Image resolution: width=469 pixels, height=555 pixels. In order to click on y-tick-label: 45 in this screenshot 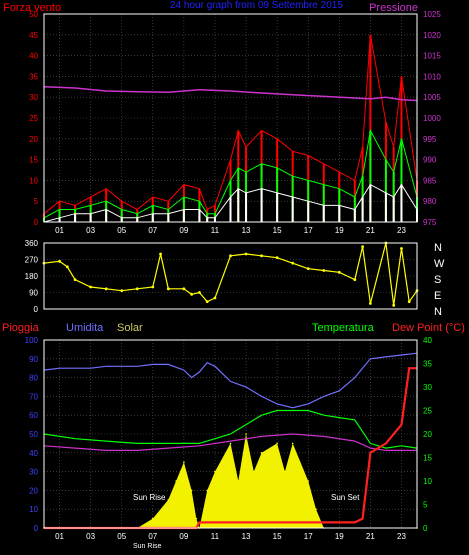, I will do `click(33, 35)`.